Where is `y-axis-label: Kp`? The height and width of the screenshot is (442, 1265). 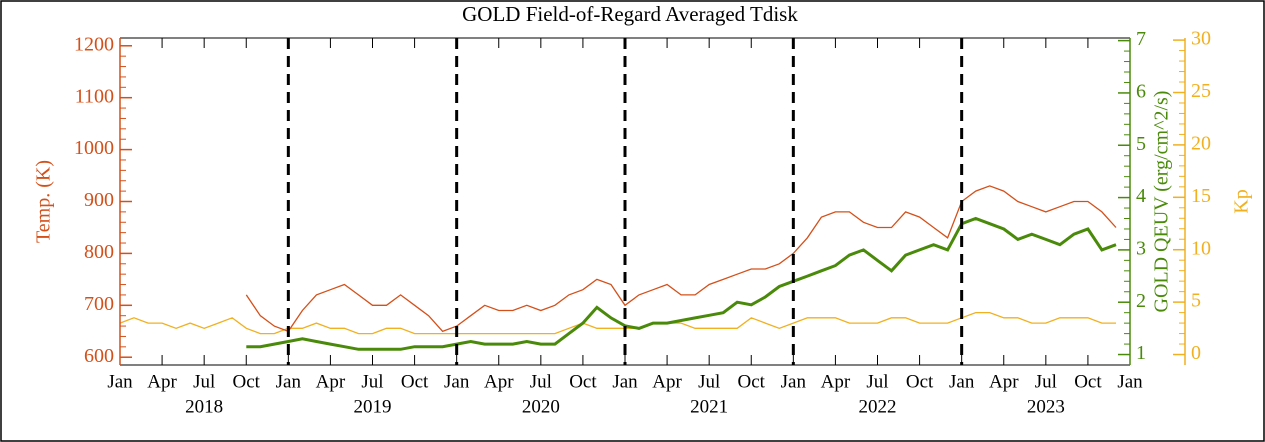 y-axis-label: Kp is located at coordinates (1242, 201).